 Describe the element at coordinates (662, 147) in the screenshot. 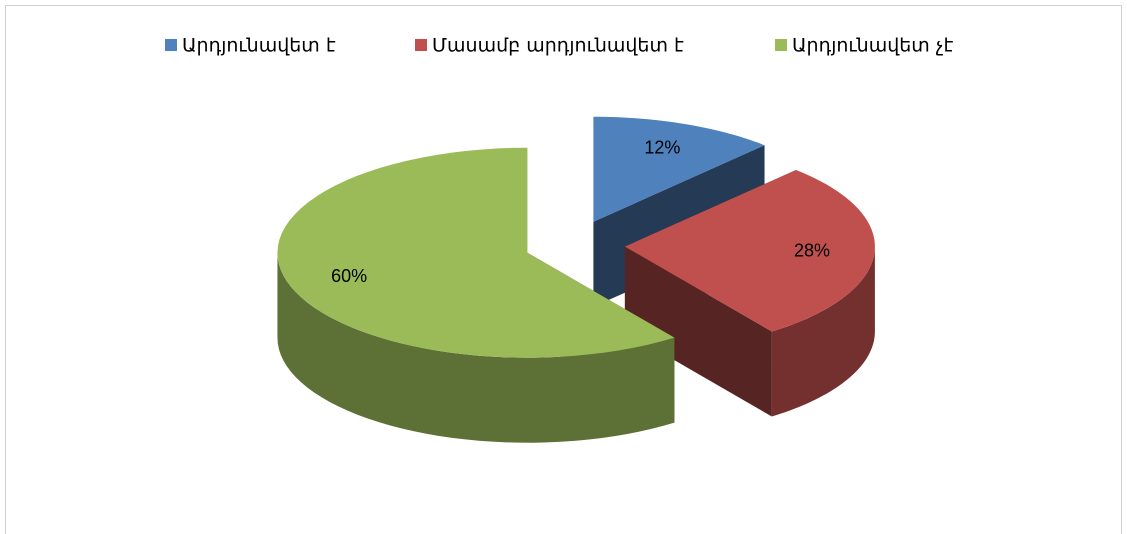

I see `data-label: 12%` at that location.